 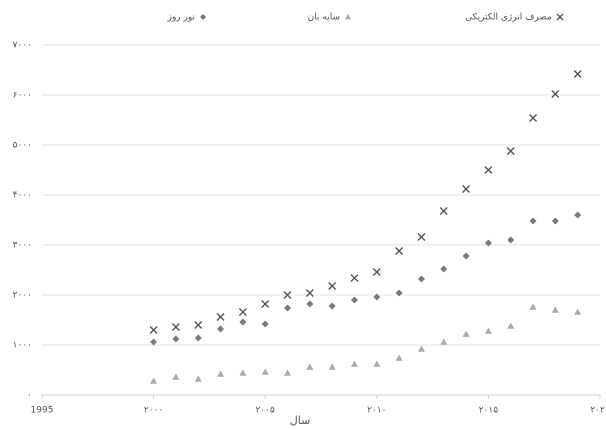 What do you see at coordinates (153, 411) in the screenshot?
I see `x-tick-label: ۲۰۰۰` at bounding box center [153, 411].